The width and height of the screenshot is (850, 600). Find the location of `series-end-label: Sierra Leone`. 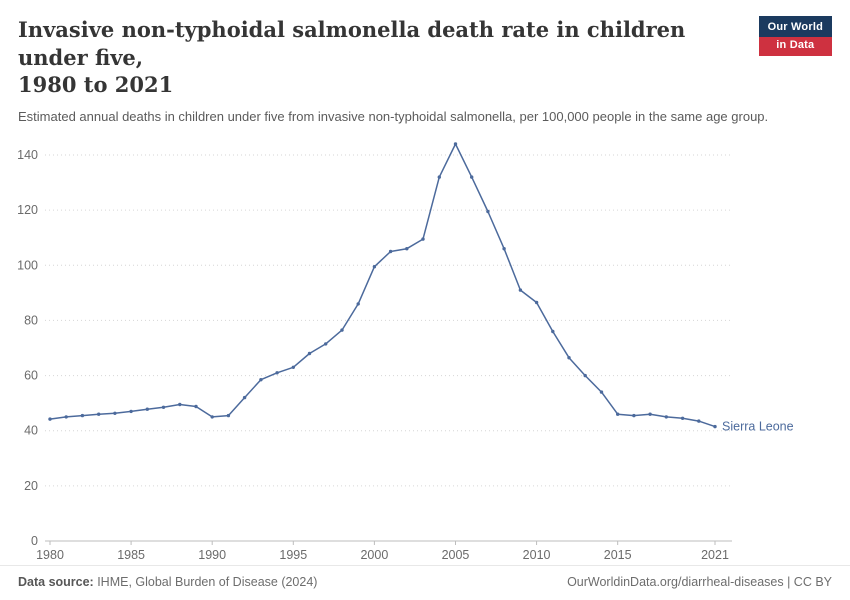

series-end-label: Sierra Leone is located at coordinates (758, 426).